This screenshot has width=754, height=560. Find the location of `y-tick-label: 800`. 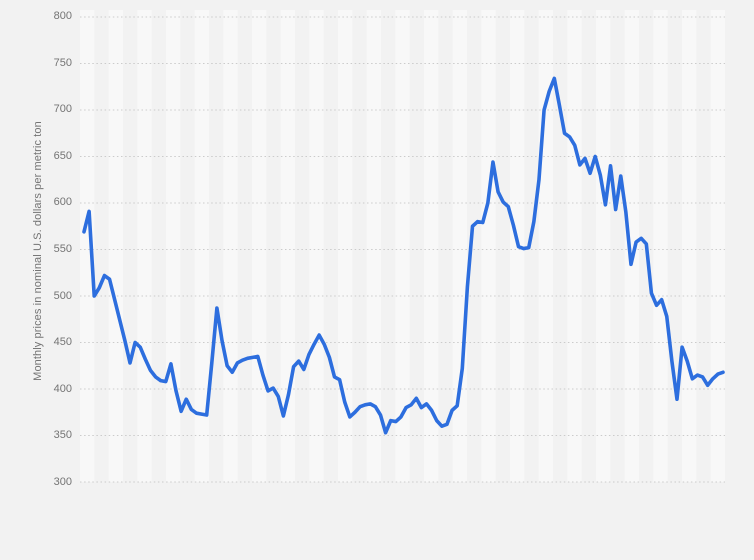

y-tick-label: 800 is located at coordinates (62, 16).